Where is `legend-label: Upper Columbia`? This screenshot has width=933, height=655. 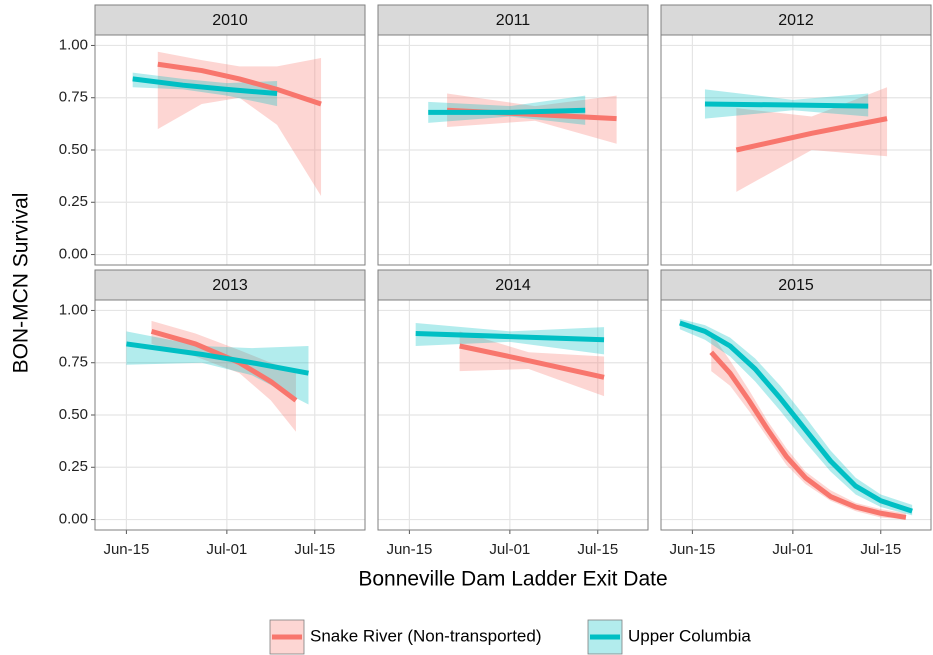 legend-label: Upper Columbia is located at coordinates (689, 635).